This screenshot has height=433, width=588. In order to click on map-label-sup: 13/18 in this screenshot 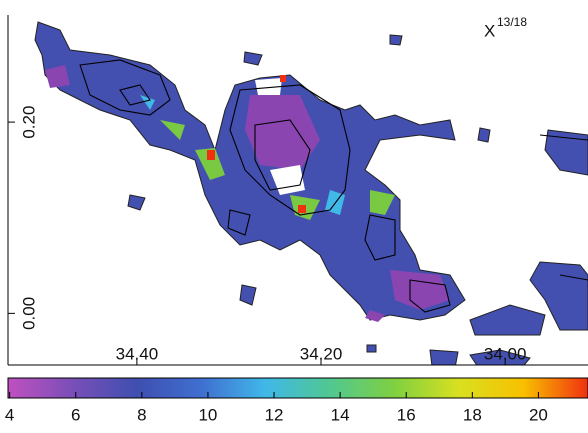, I will do `click(512, 22)`.